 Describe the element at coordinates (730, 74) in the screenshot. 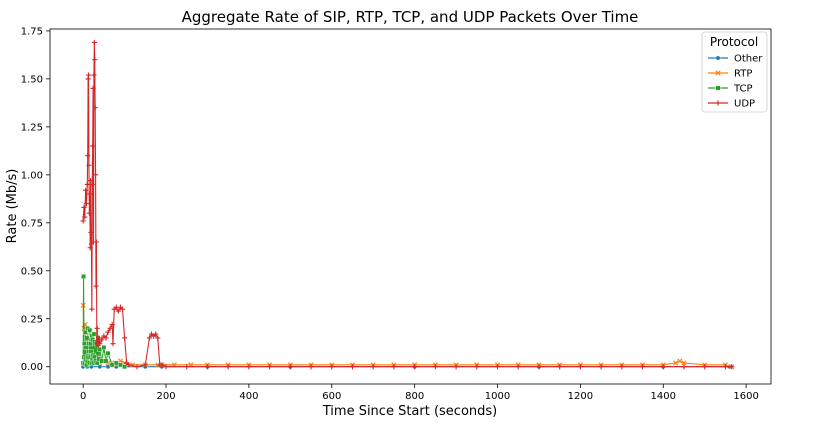

I see `legend-item-rtp: RTP` at that location.